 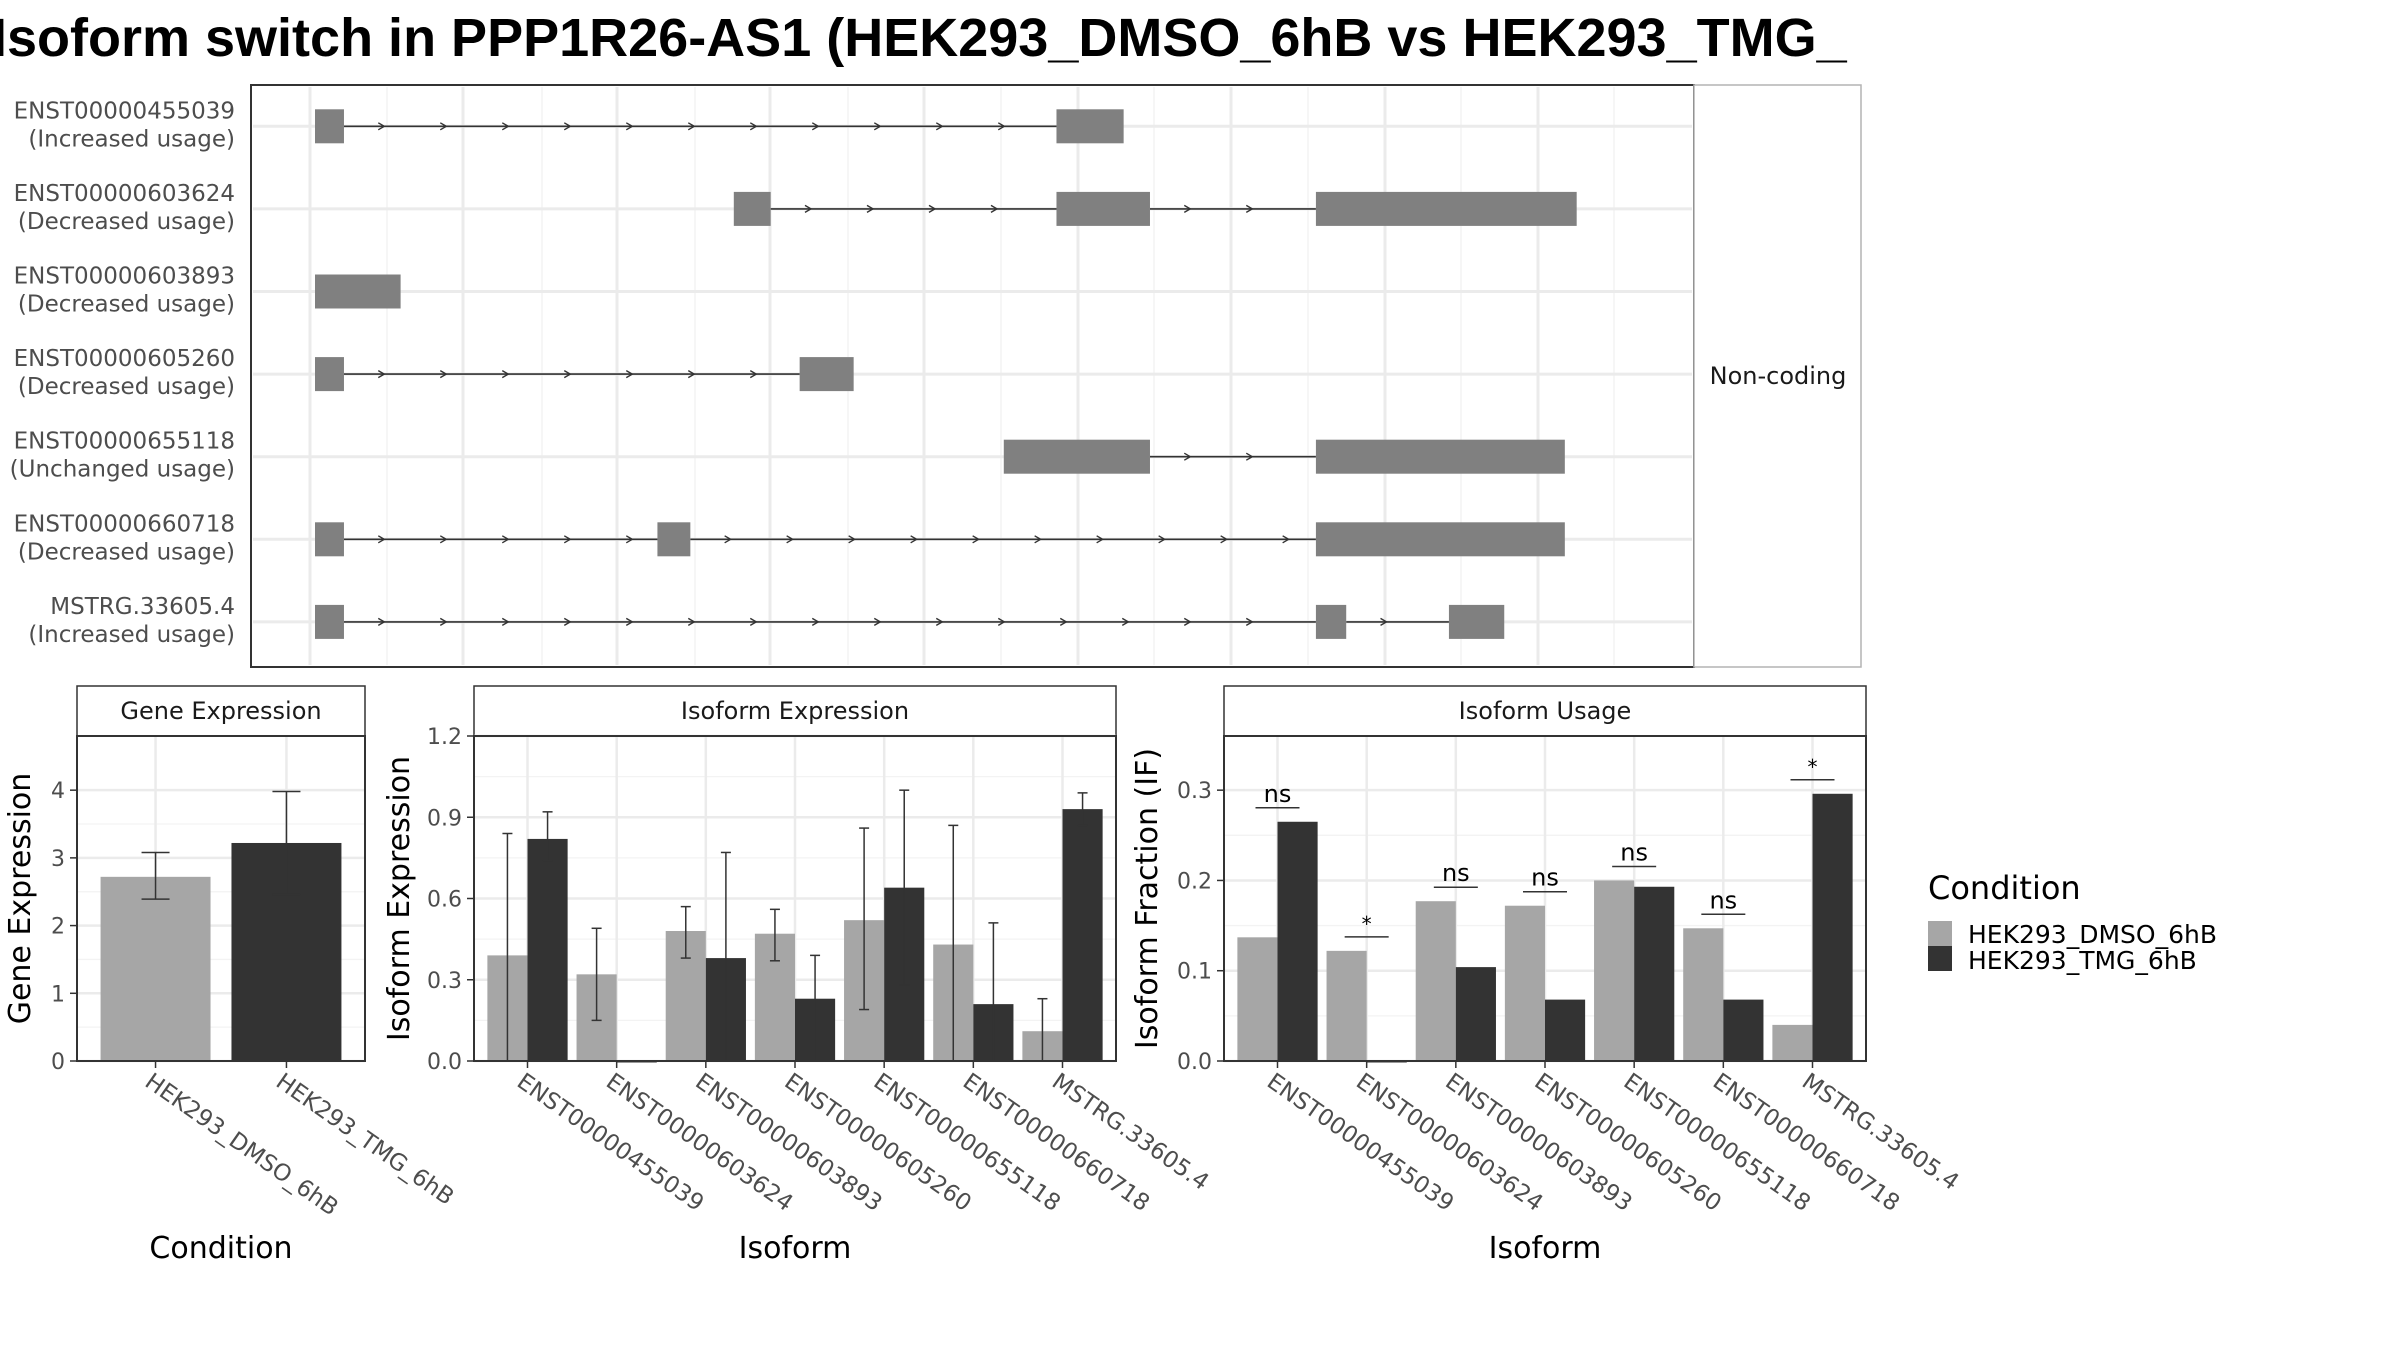 What do you see at coordinates (1778, 376) in the screenshot?
I see `coding-strip-label: Non-coding` at bounding box center [1778, 376].